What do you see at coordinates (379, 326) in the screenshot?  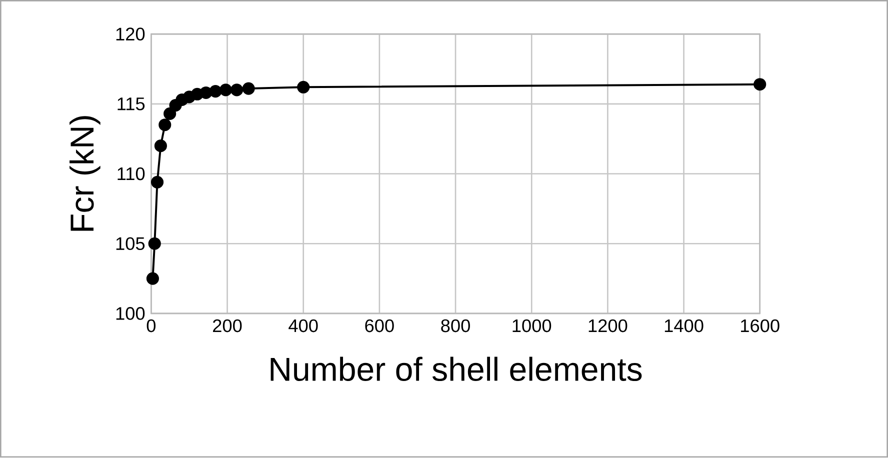 I see `x-tick-label: 600` at bounding box center [379, 326].